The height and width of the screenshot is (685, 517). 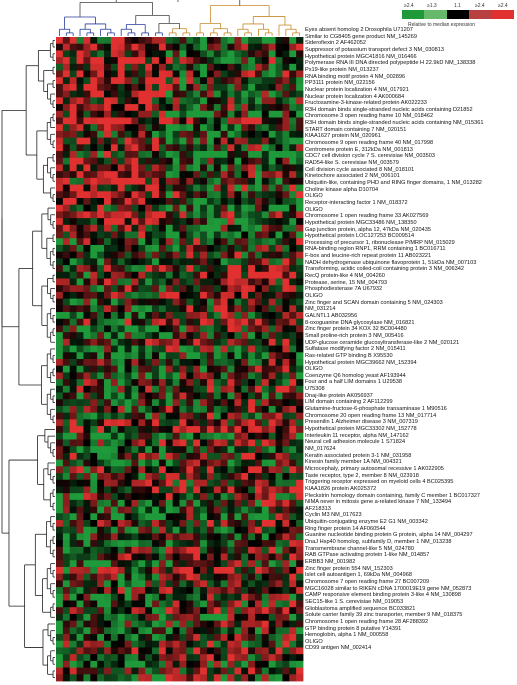 What do you see at coordinates (320, 309) in the screenshot?
I see `gene-label: NM_031214` at bounding box center [320, 309].